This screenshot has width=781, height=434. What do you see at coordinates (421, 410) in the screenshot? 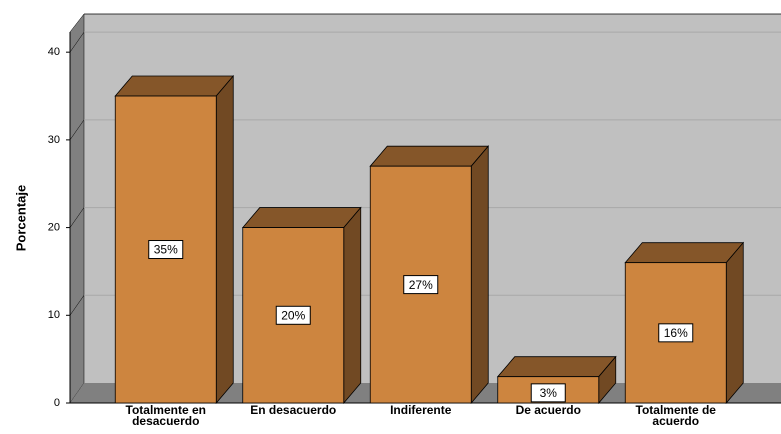
I see `x-tick-label: Indiferente` at bounding box center [421, 410].